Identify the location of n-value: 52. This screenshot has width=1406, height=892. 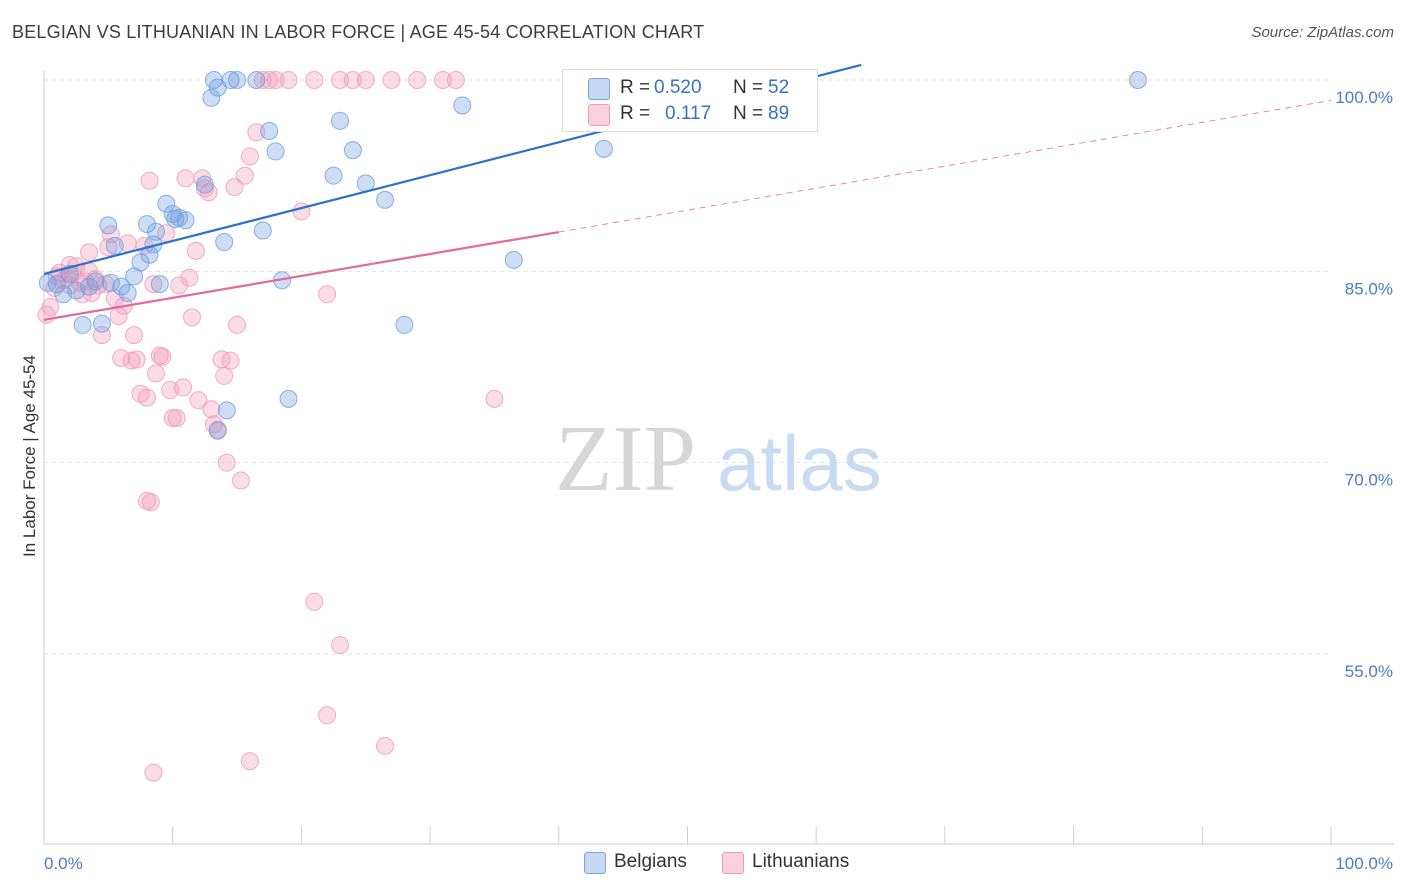
(779, 87).